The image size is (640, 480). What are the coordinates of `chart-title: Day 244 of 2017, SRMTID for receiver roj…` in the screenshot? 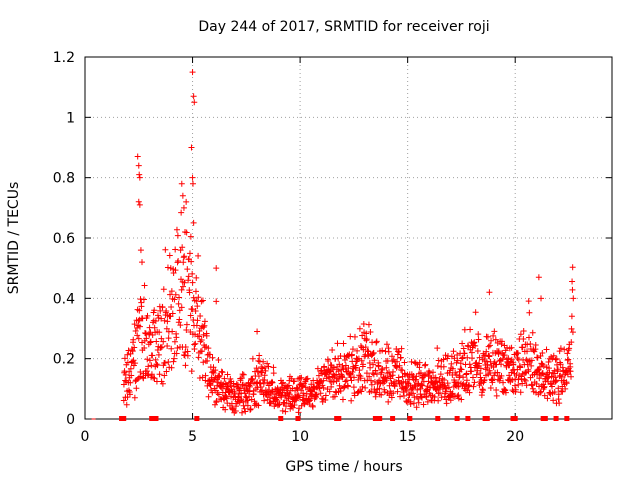 It's located at (343, 27).